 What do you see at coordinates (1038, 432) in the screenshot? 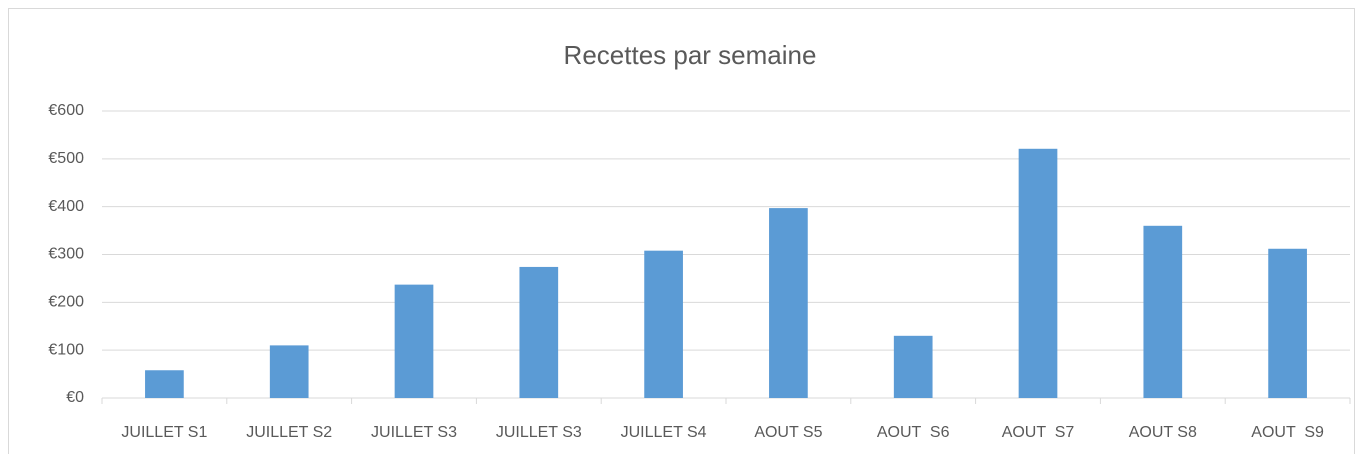
I see `x-tick-label: AOUT S7` at bounding box center [1038, 432].